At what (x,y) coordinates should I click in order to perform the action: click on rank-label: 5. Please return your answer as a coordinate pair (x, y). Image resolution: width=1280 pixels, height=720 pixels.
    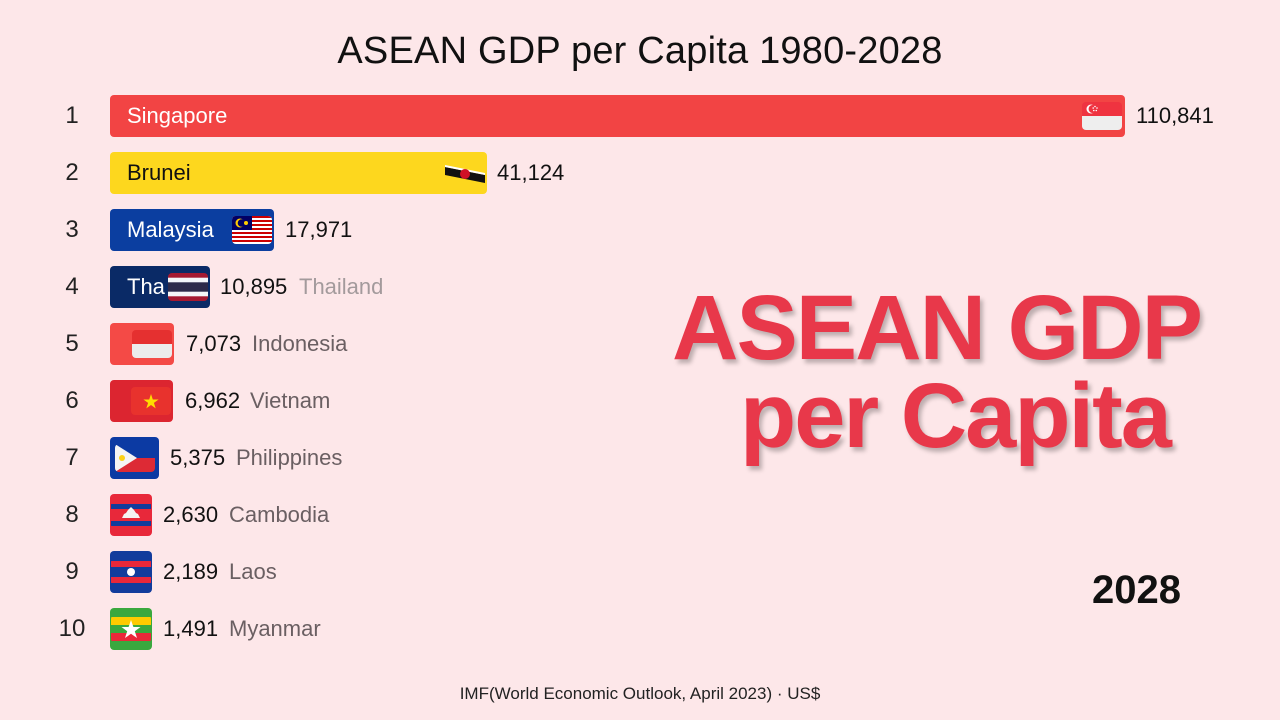
    Looking at the image, I should click on (72, 343).